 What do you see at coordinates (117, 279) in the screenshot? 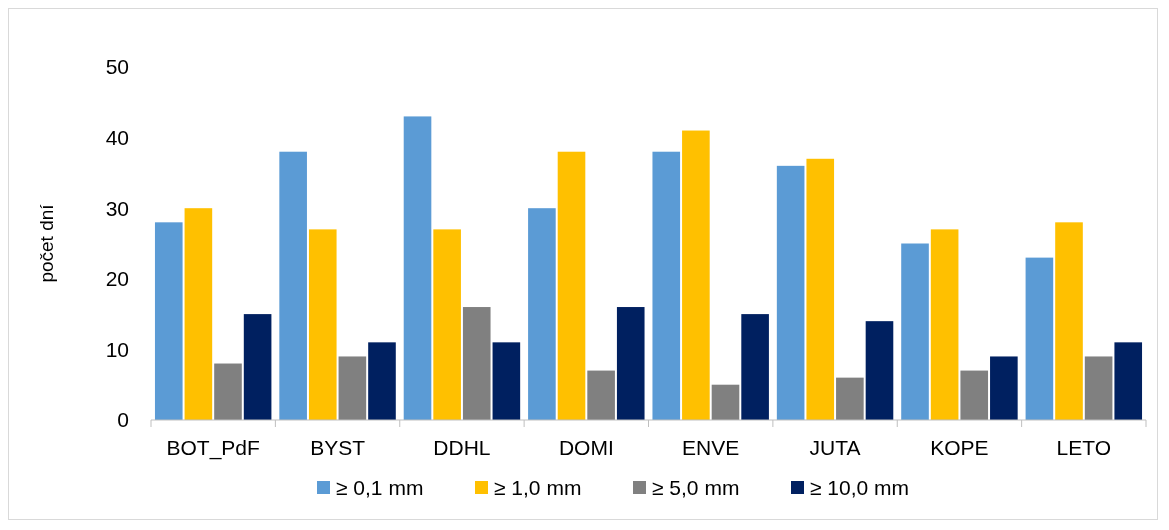
I see `y-tick-label: 20` at bounding box center [117, 279].